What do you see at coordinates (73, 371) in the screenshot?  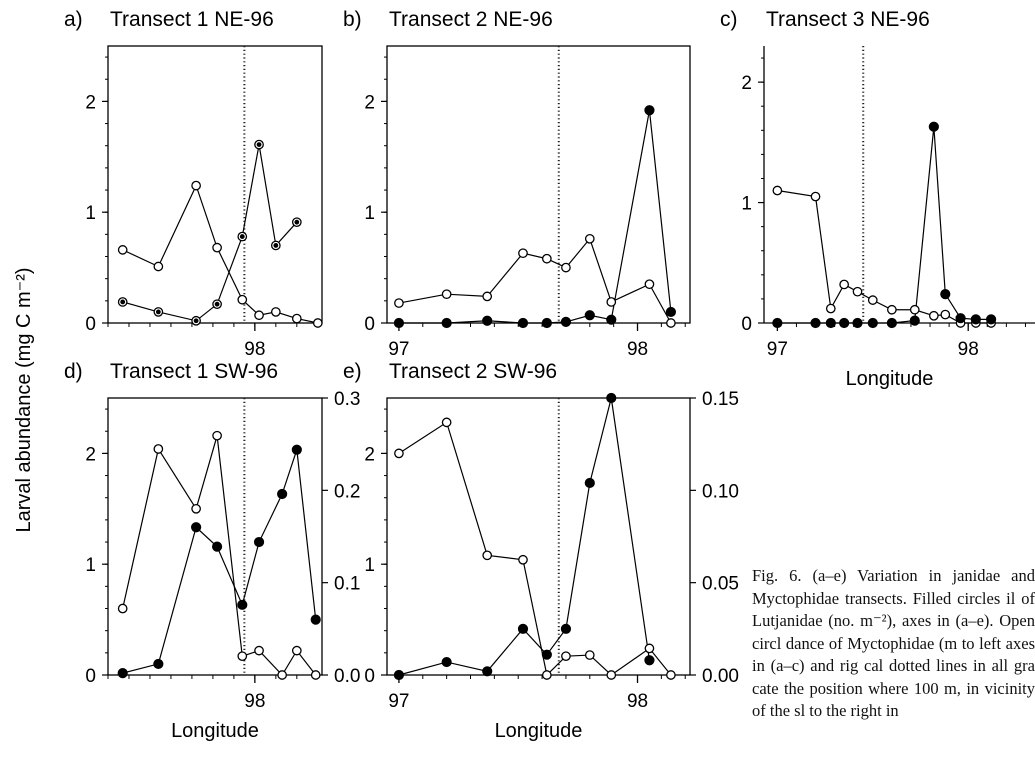 I see `panel-label: d)` at bounding box center [73, 371].